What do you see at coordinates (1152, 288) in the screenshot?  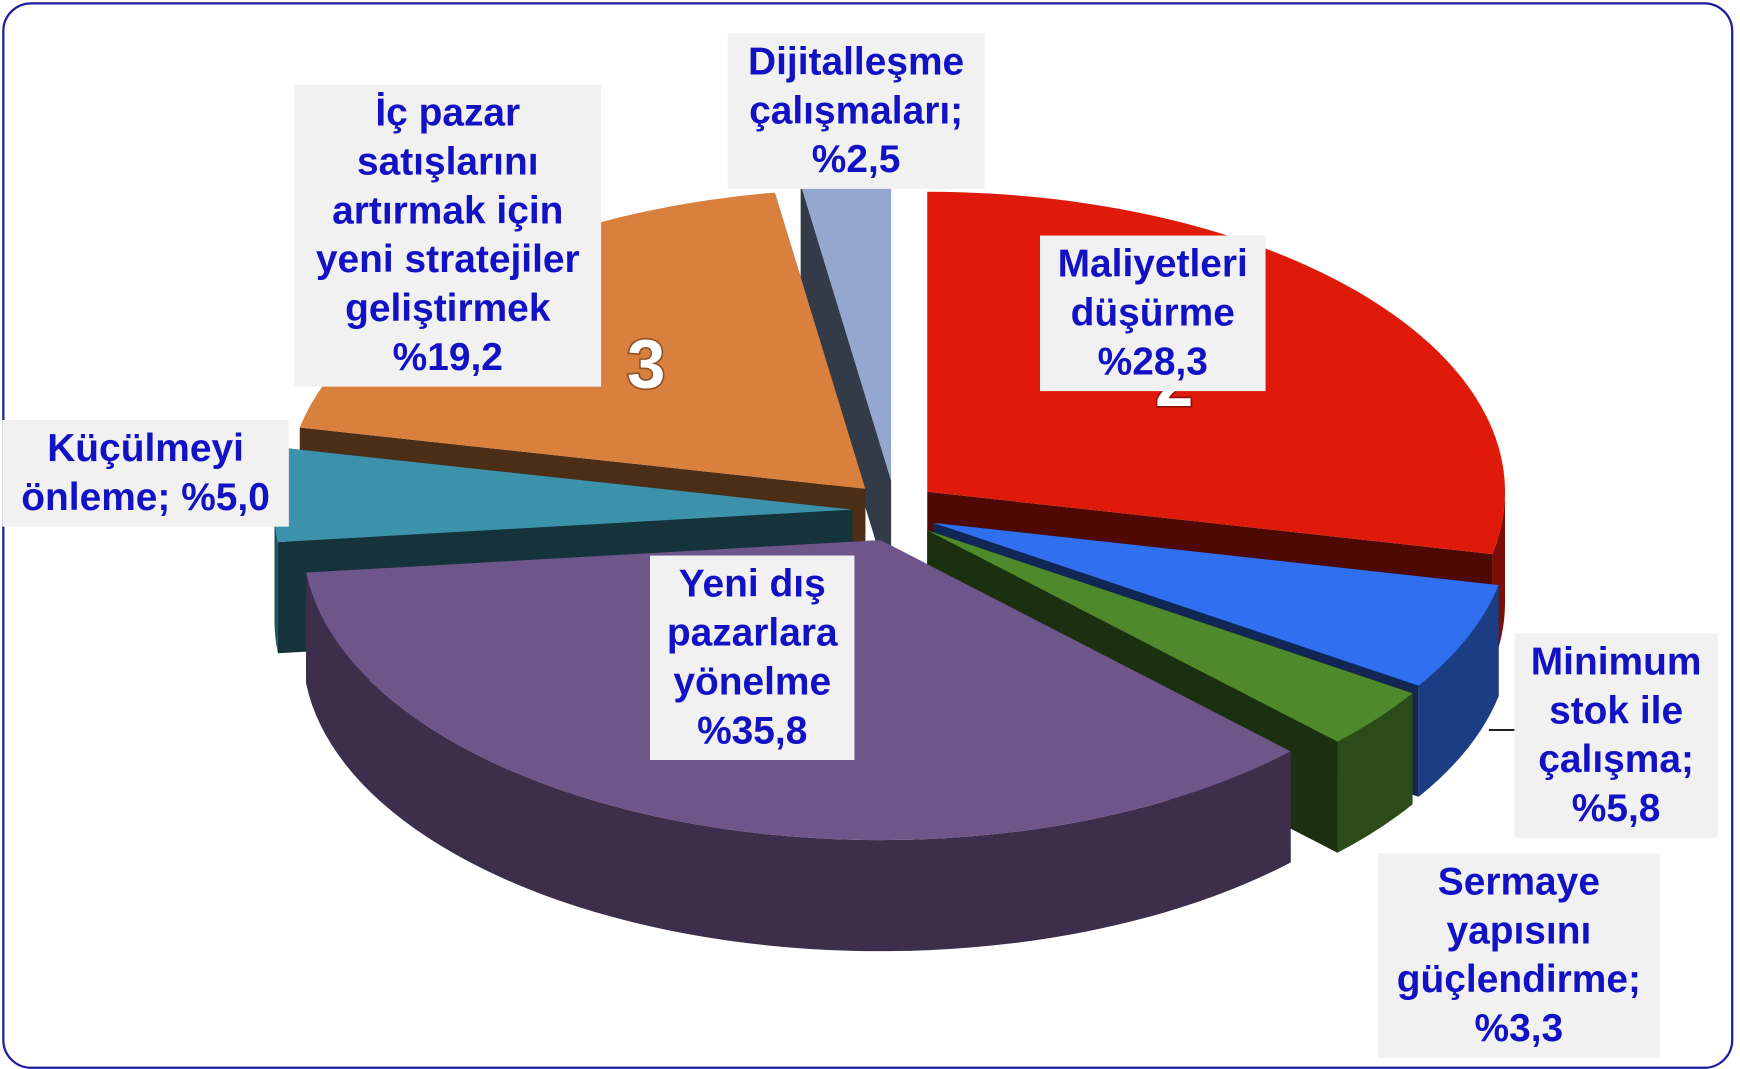 I see `category-label: Maliyetleri düşürme` at bounding box center [1152, 288].